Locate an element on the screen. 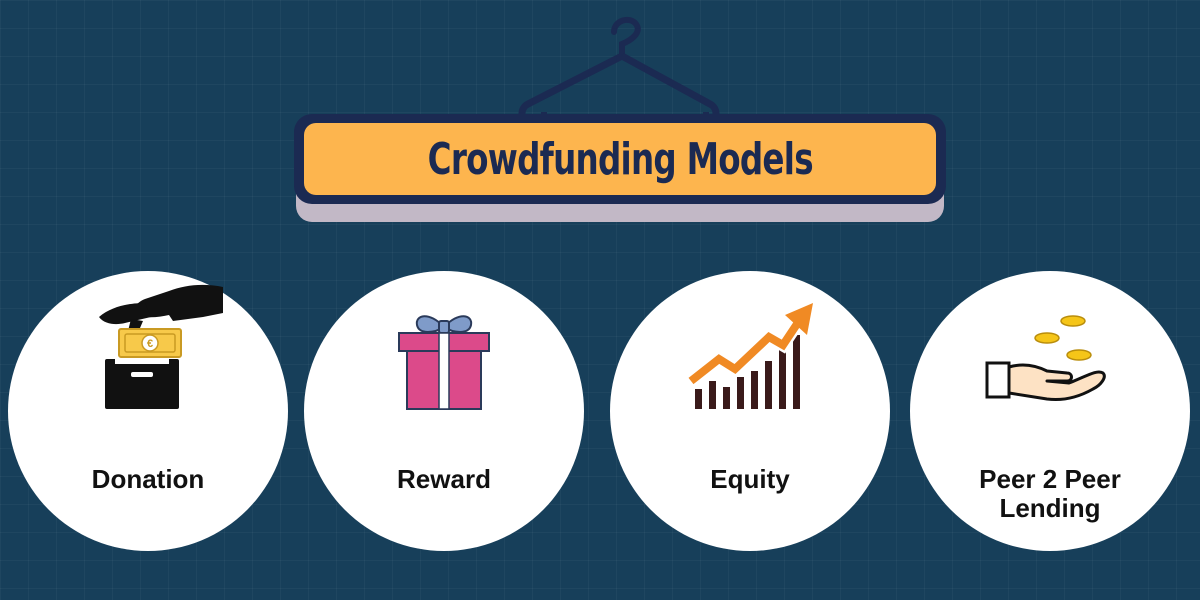  model-equity: Equity is located at coordinates (750, 411).